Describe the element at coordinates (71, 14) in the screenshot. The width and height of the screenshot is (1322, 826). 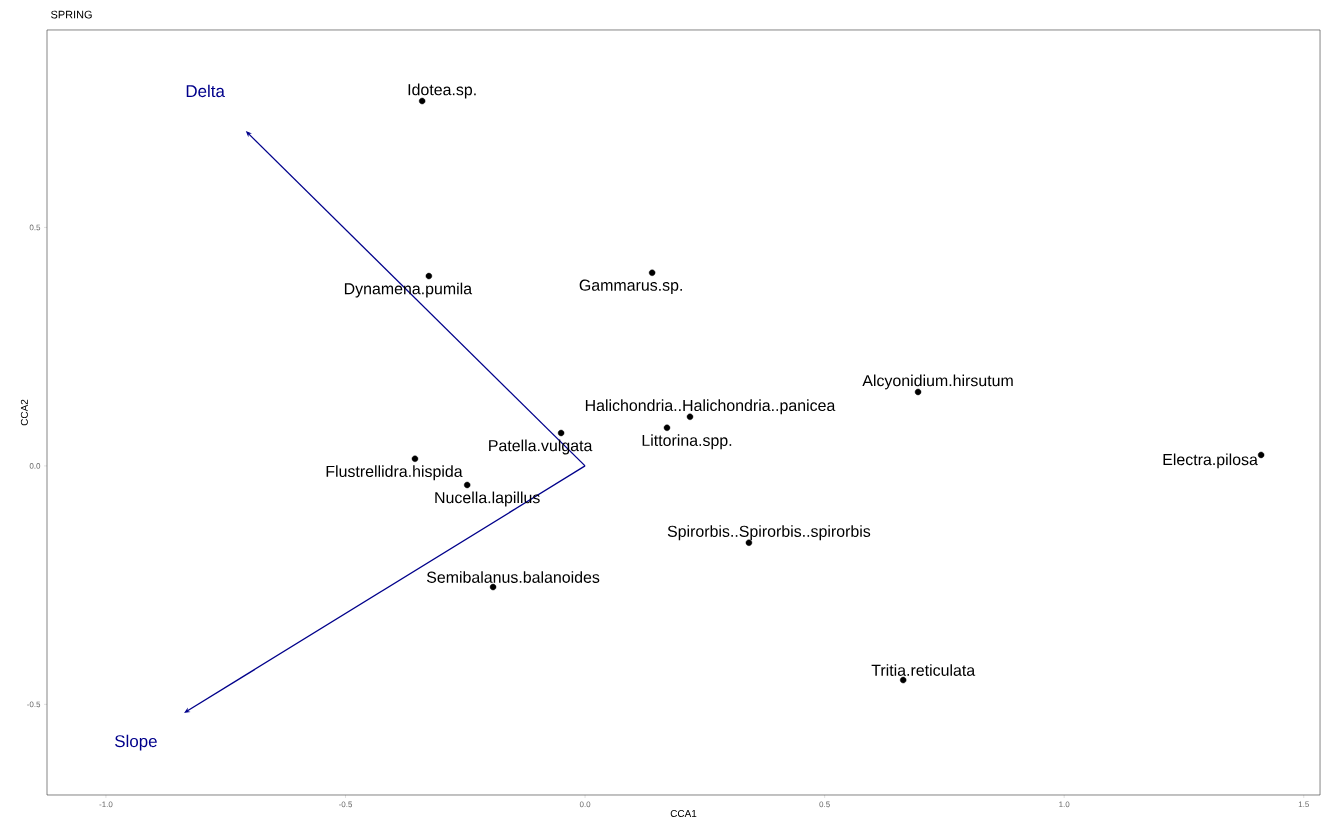
I see `chart-title: SPRING` at that location.